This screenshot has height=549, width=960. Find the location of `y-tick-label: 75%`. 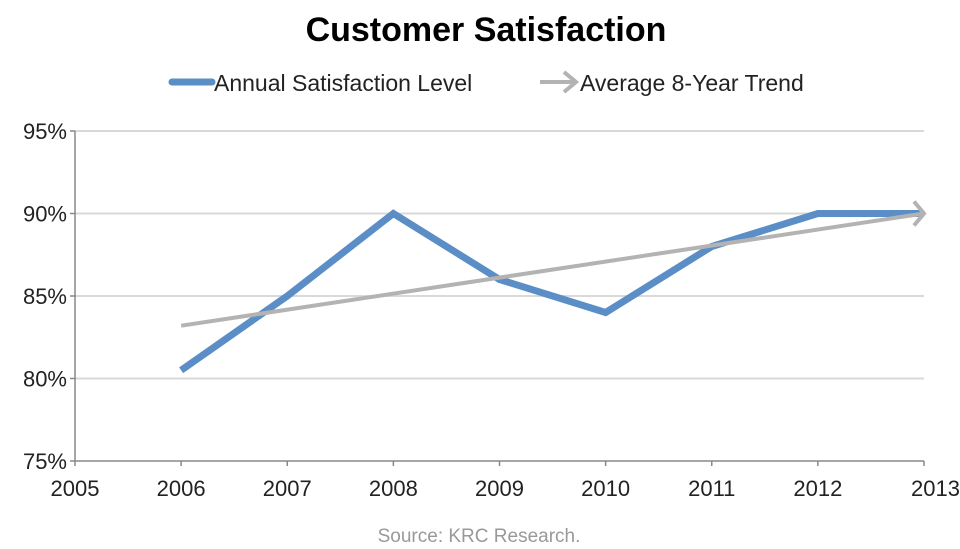

y-tick-label: 75% is located at coordinates (45, 461).